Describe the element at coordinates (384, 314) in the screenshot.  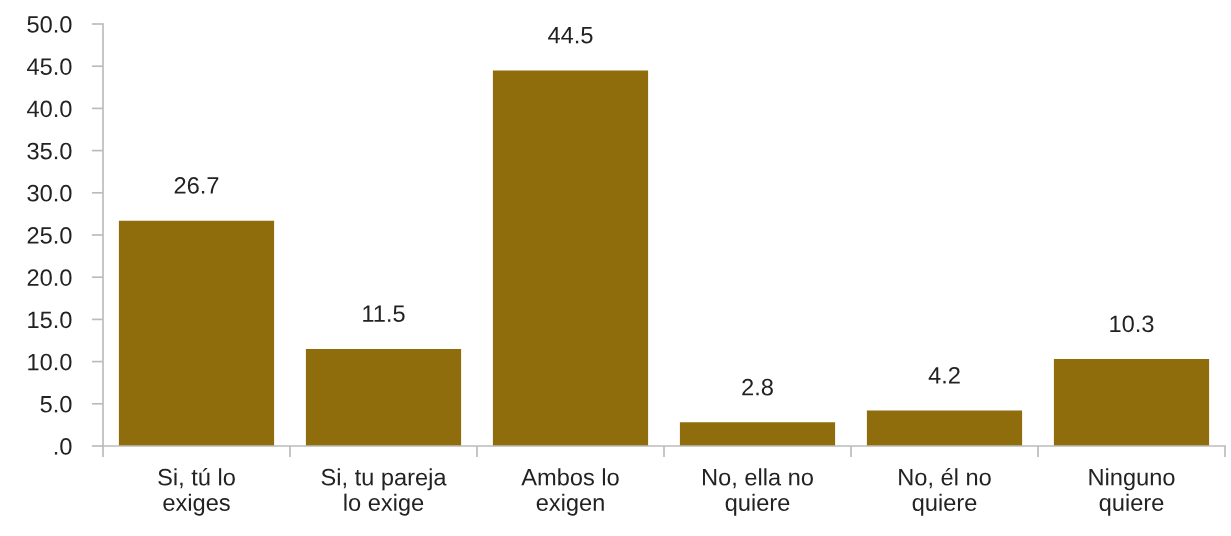
I see `data-label: 11.5` at that location.